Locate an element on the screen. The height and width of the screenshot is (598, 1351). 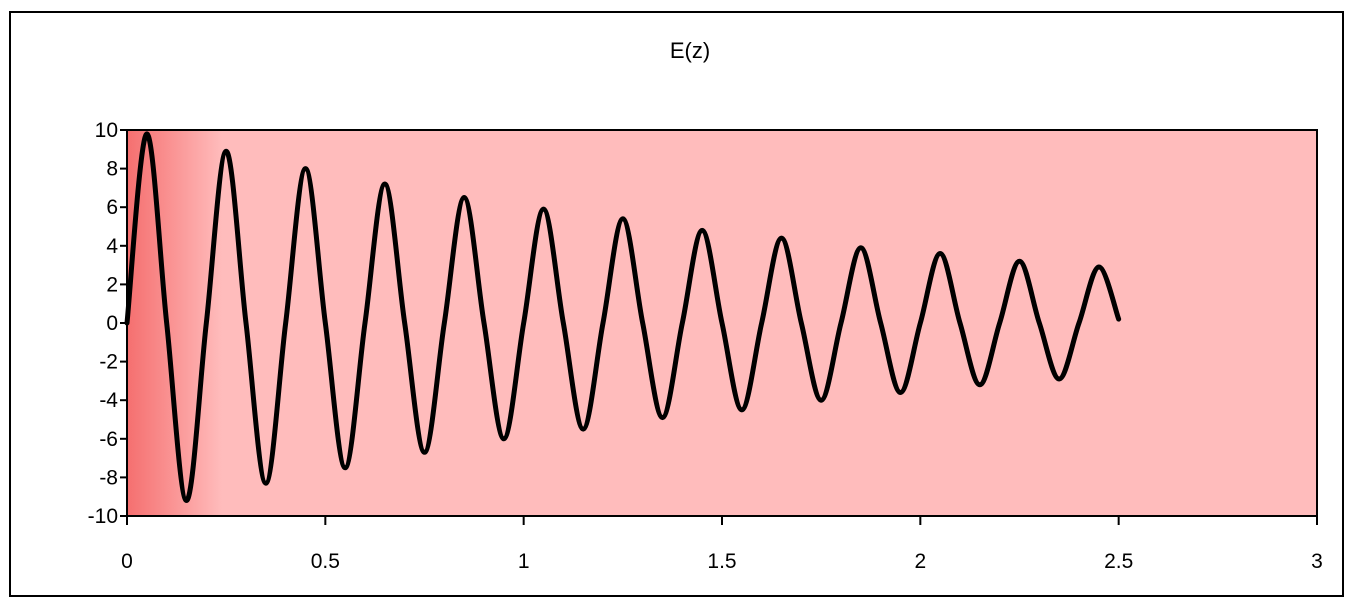
x-tick-label: 3 is located at coordinates (1317, 561).